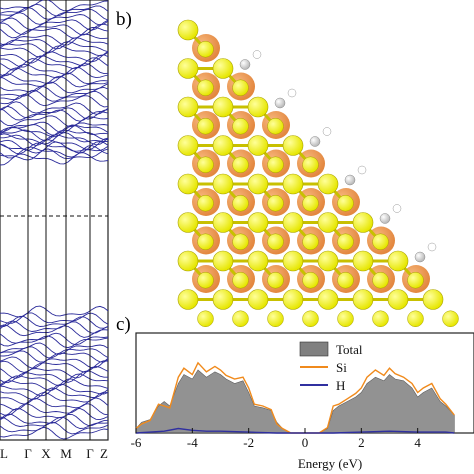  What do you see at coordinates (331, 367) in the screenshot?
I see `dos-legend: Total Si H` at bounding box center [331, 367].